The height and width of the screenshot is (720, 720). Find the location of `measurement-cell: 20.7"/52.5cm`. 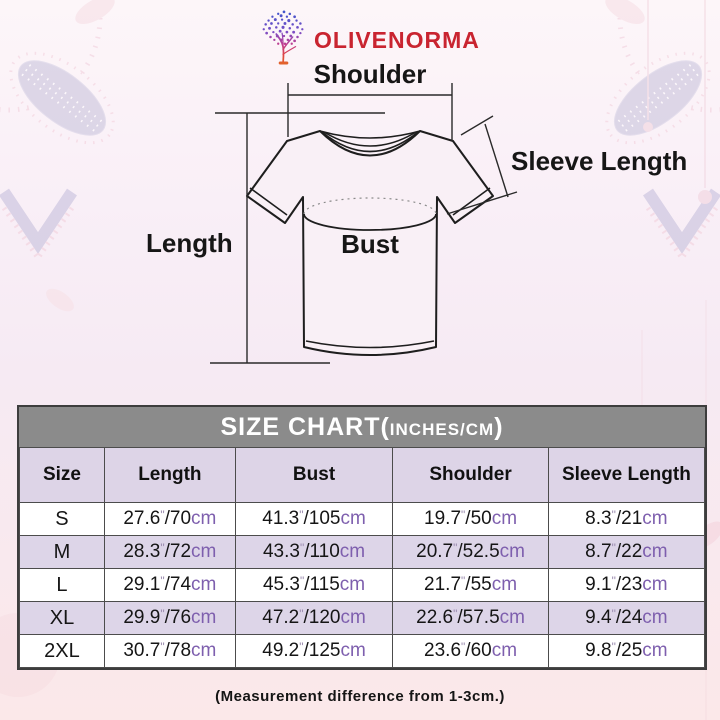

measurement-cell: 20.7"/52.5cm is located at coordinates (470, 552).